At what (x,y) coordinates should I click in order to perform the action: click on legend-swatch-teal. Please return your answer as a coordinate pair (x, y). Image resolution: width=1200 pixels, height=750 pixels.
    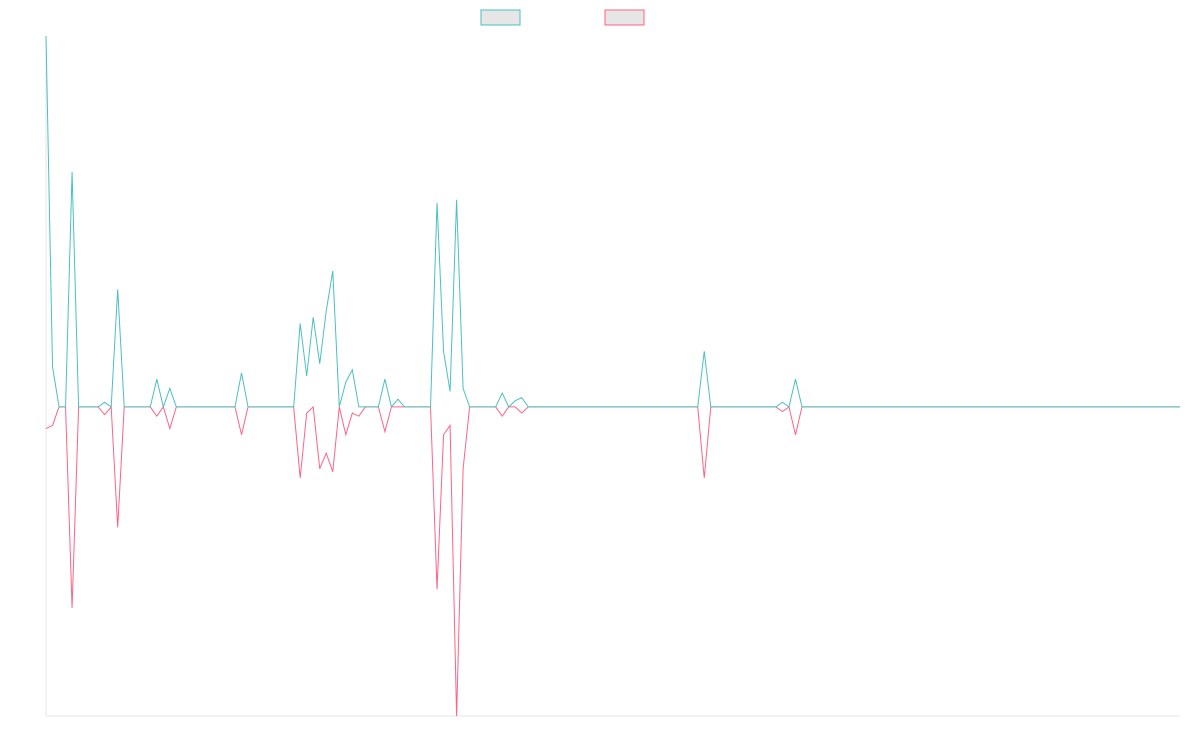
    Looking at the image, I should click on (500, 17).